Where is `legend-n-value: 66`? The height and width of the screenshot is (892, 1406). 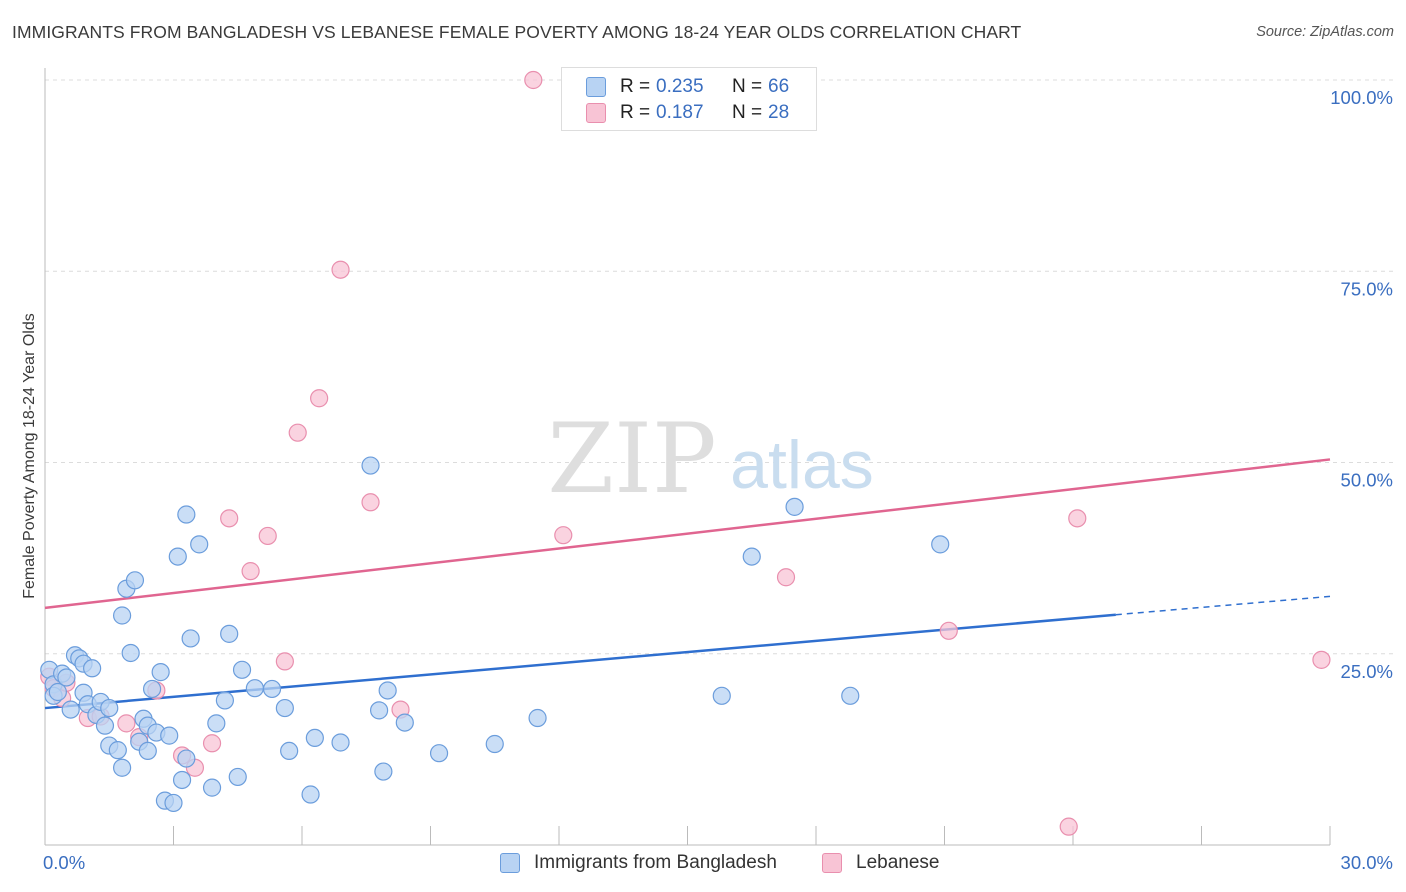
legend-n-value: 66 is located at coordinates (779, 86).